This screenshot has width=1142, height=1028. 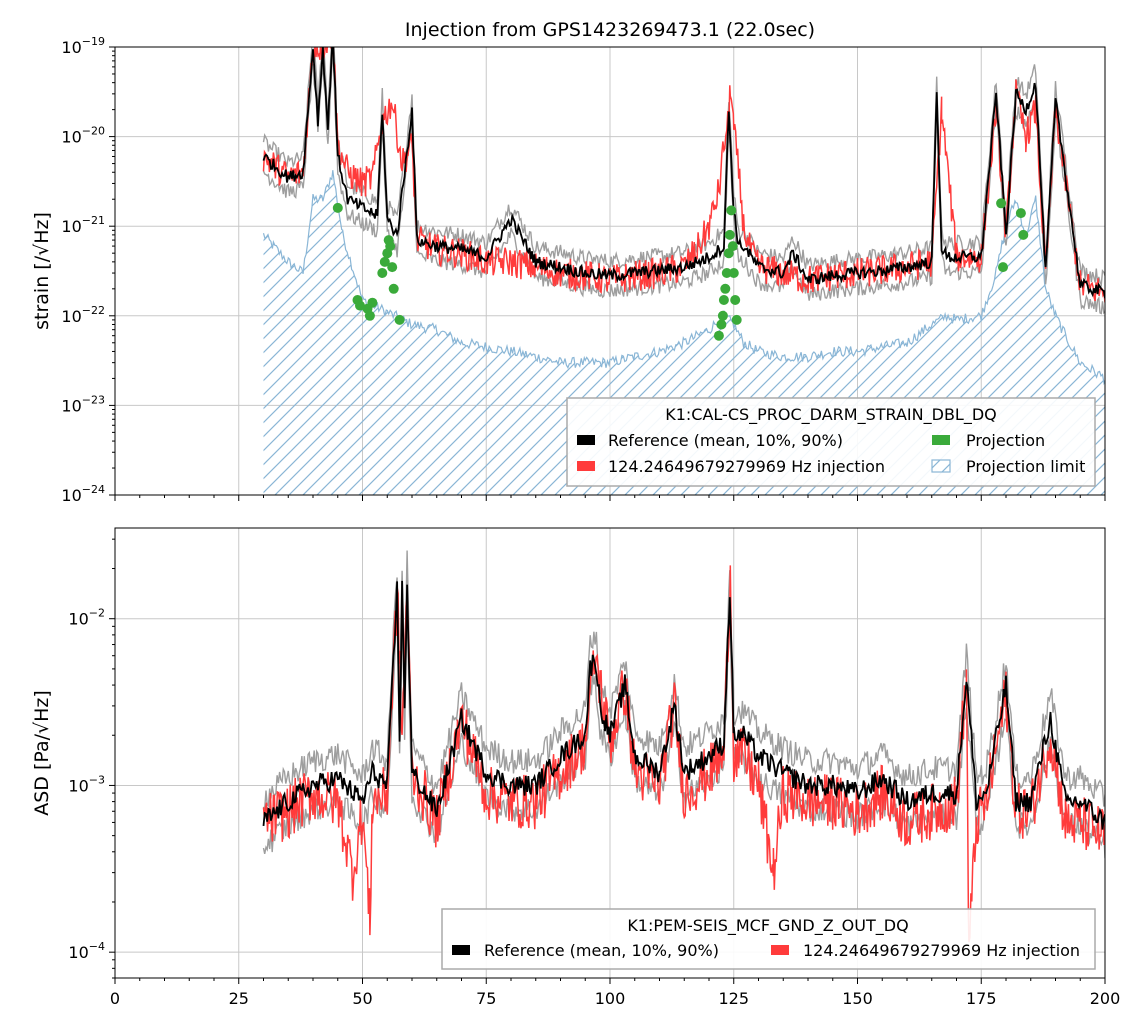 What do you see at coordinates (831, 415) in the screenshot?
I see `strain-legend-title: K1:CAL-CS_PROC_DARM_STRAIN_DBL_DQ` at bounding box center [831, 415].